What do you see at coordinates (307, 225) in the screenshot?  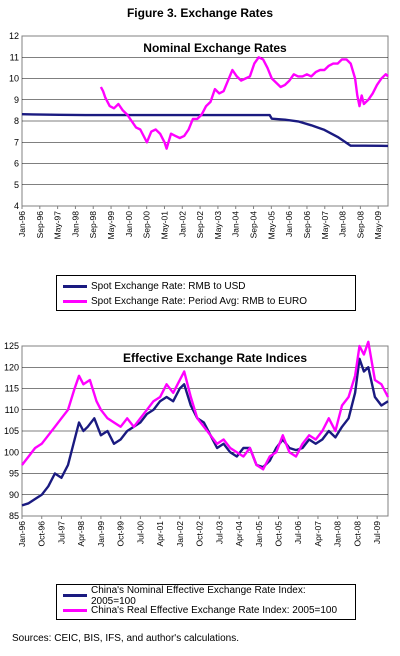 I see `nominal-chart-x-tick-label: Sep-06` at bounding box center [307, 225].